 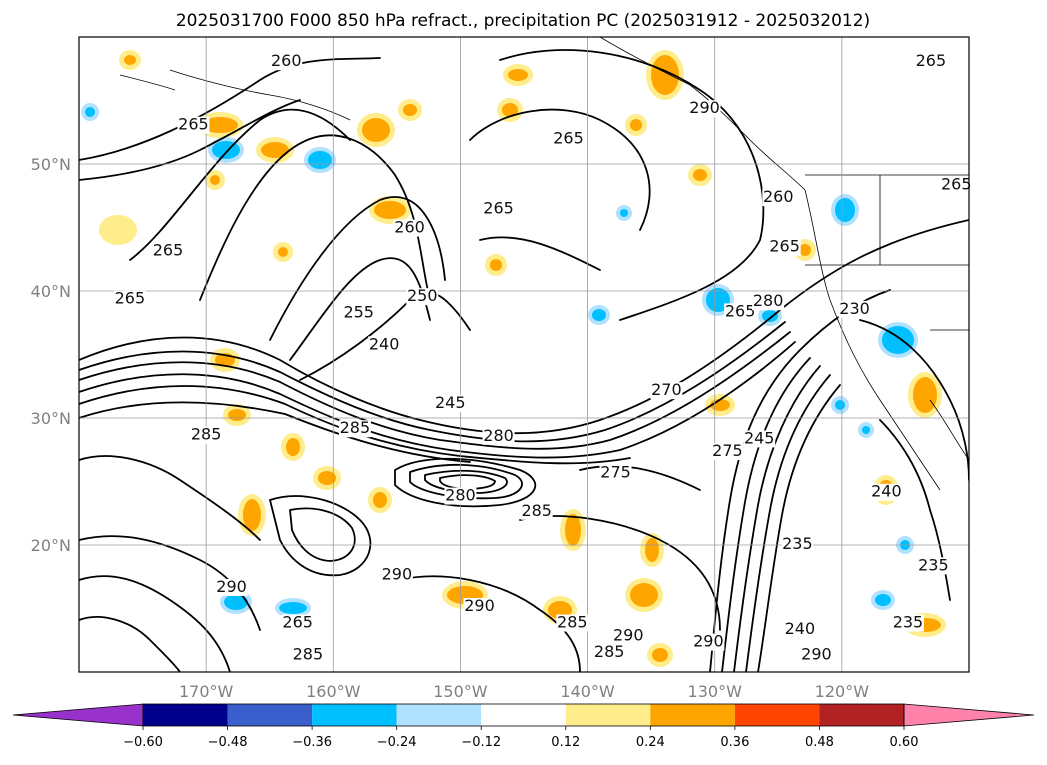 I want to click on contour-label: 245, so click(x=450, y=402).